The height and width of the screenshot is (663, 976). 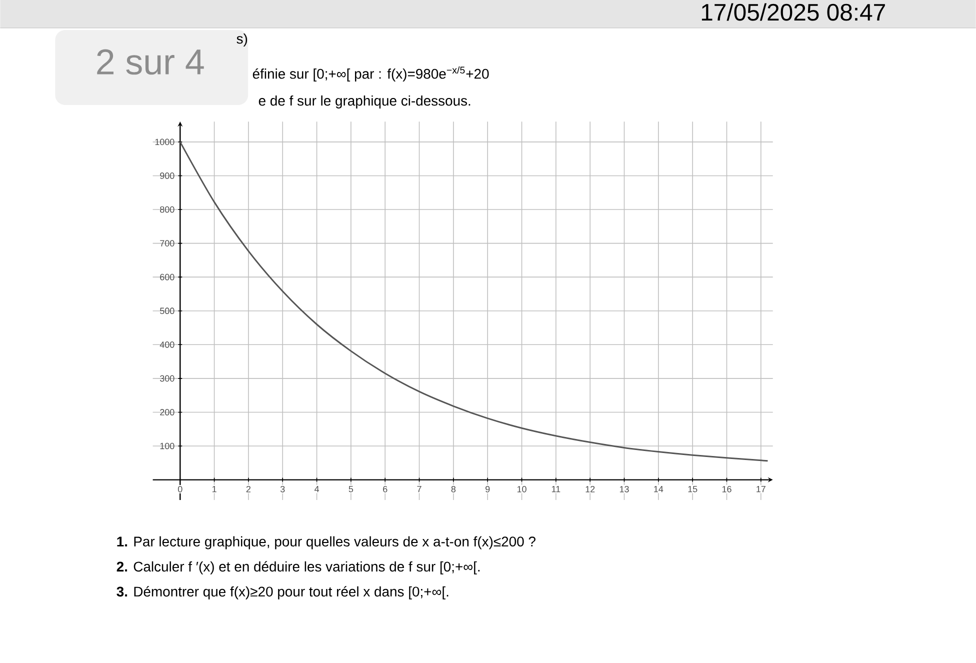 I want to click on text: s), so click(x=242, y=40).